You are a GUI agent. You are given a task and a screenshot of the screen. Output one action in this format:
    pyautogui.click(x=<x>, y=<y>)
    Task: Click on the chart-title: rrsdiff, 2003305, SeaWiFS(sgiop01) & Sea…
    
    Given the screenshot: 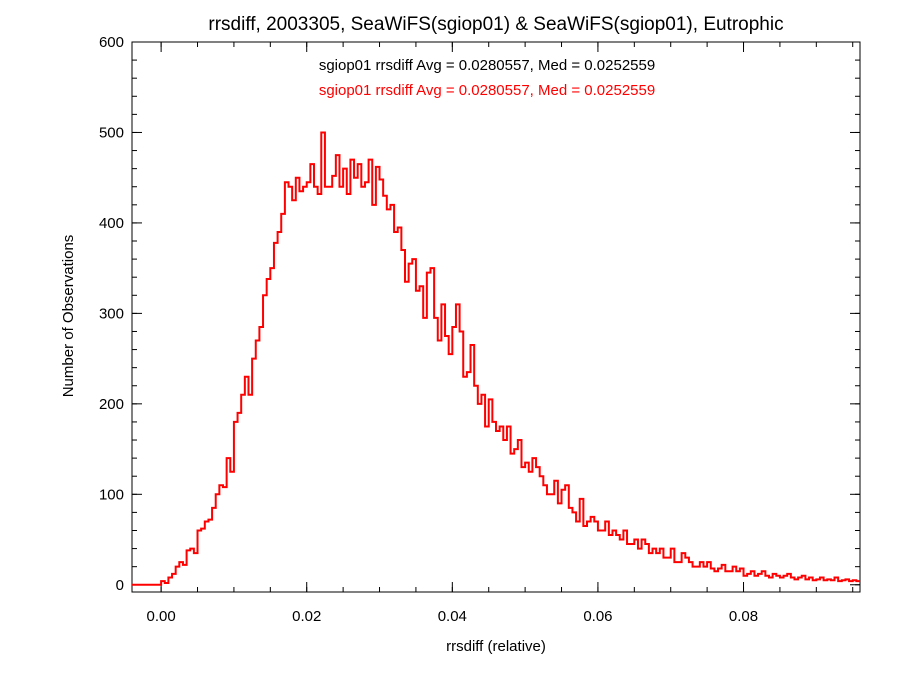 What is the action you would take?
    pyautogui.click(x=495, y=24)
    